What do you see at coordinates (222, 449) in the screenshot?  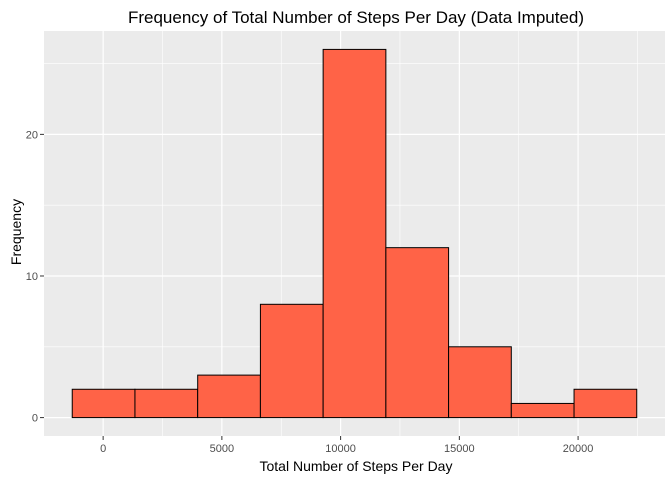 I see `x-tick-label: 5000` at bounding box center [222, 449].